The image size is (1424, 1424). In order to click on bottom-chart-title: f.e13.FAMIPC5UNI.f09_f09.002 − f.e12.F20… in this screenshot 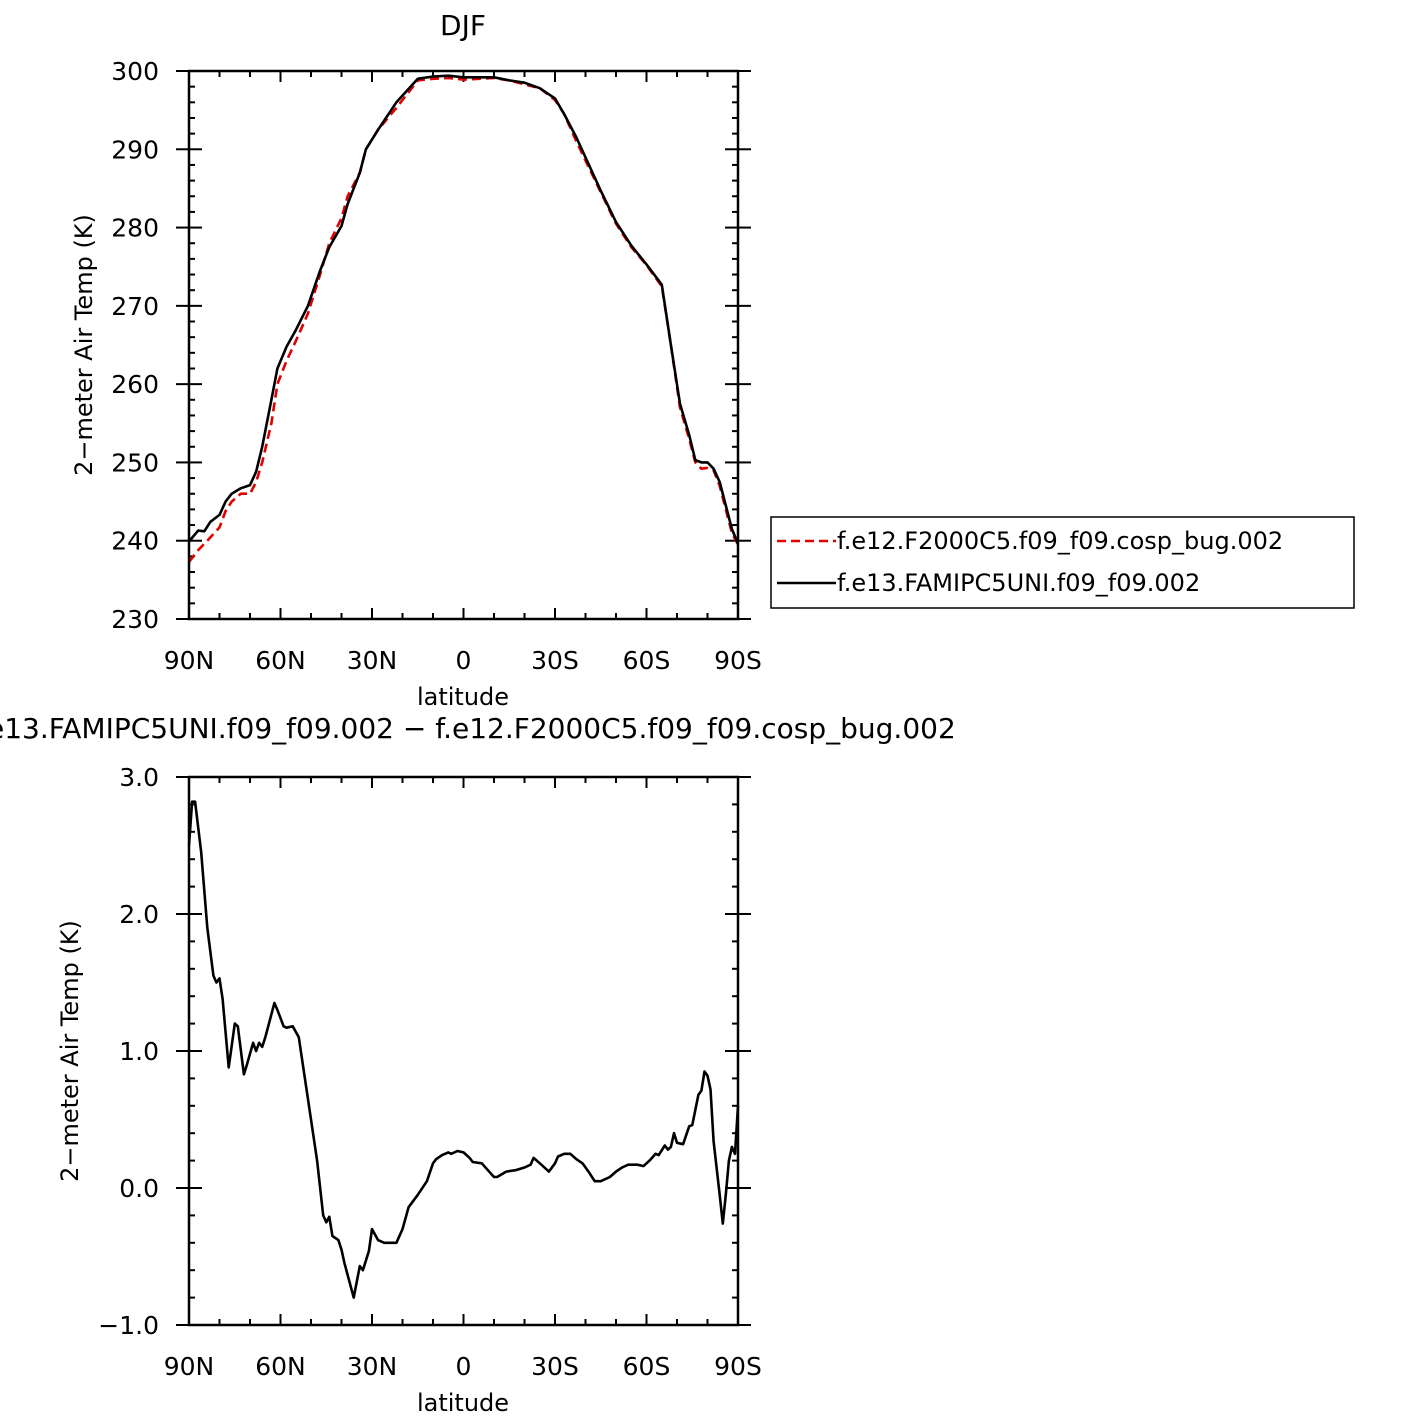, I will do `click(478, 728)`.